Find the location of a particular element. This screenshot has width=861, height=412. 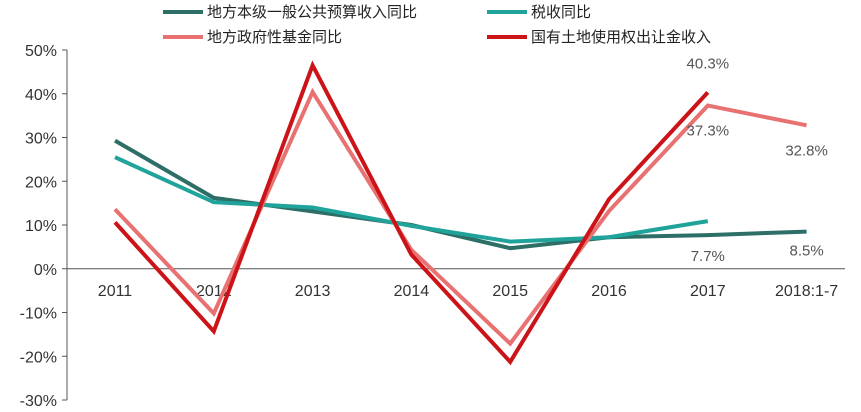

y-tick-label: 50% is located at coordinates (41, 51).